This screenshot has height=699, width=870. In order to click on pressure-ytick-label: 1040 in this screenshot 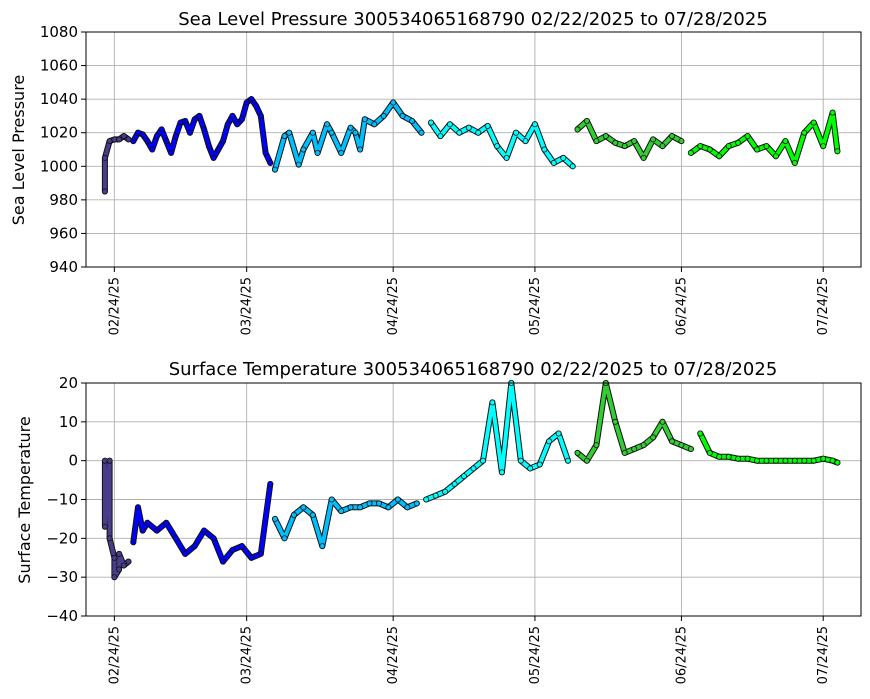, I will do `click(59, 99)`.